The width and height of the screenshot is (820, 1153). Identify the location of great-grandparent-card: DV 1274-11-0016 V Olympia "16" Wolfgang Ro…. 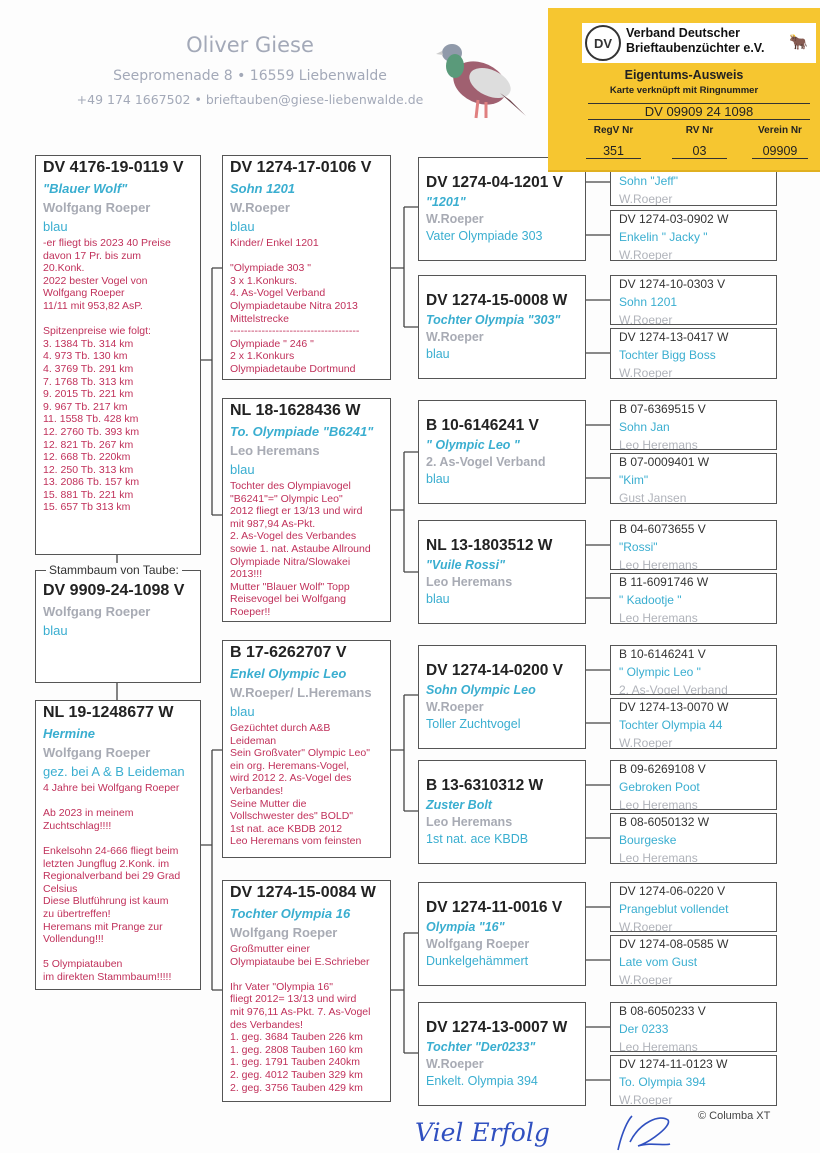
(502, 934).